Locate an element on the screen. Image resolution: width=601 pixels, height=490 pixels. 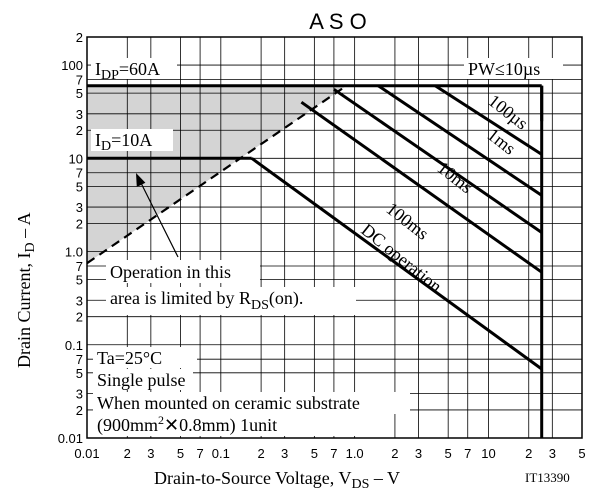
operation-note-line1: Operation in this is located at coordinates (170, 272).